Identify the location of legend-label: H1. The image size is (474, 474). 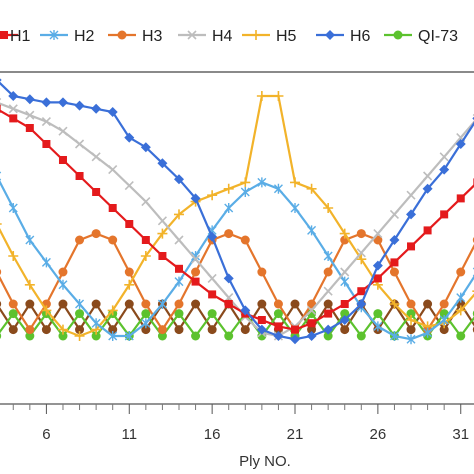
(20, 36).